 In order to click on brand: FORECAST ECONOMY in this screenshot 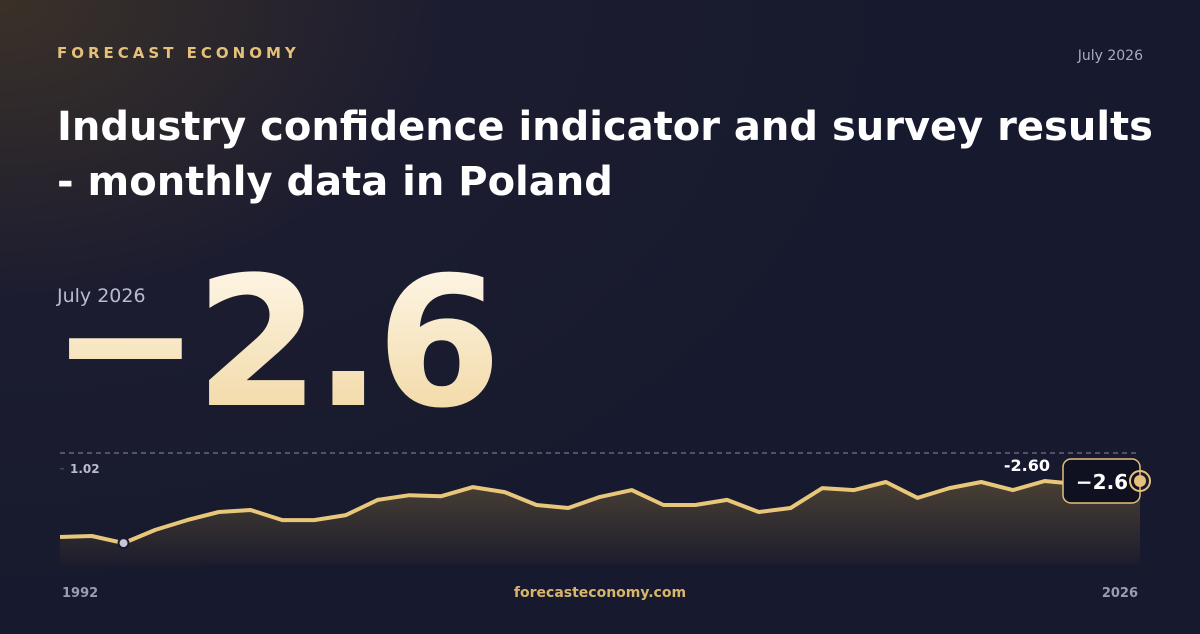, I will do `click(178, 53)`.